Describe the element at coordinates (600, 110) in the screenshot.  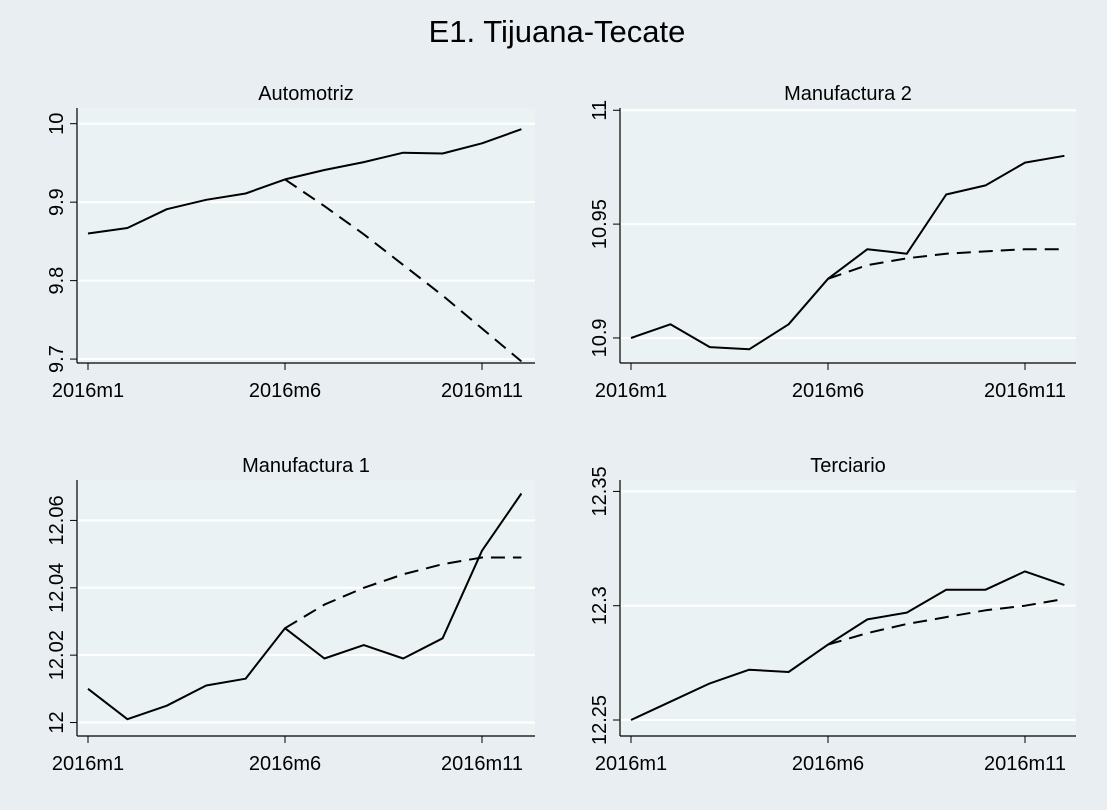
I see `y-tick-label: 11` at that location.